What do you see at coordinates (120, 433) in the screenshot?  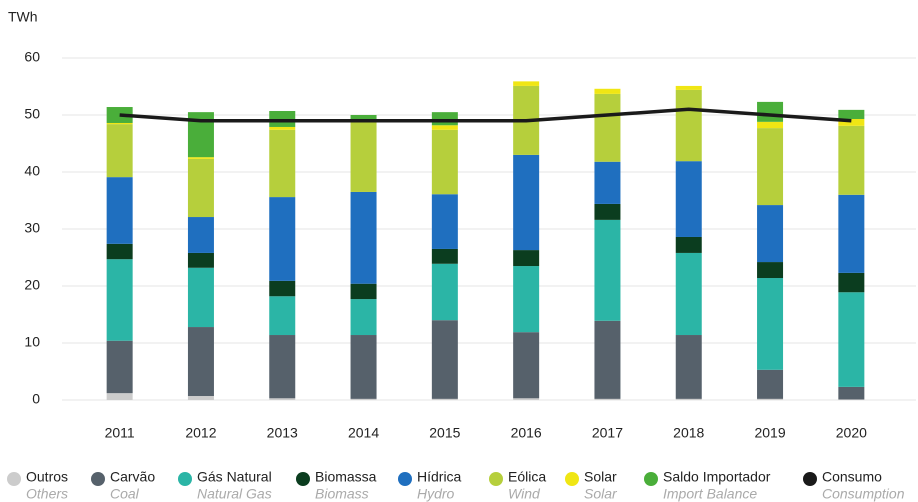 I see `x-tick-label: 2011` at bounding box center [120, 433].